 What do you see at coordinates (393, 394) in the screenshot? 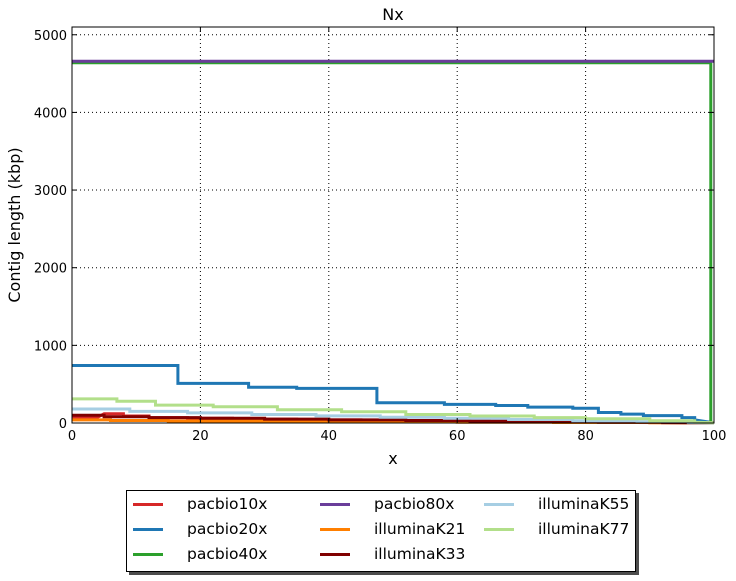
I see `series-line-pacbio20x` at bounding box center [393, 394].